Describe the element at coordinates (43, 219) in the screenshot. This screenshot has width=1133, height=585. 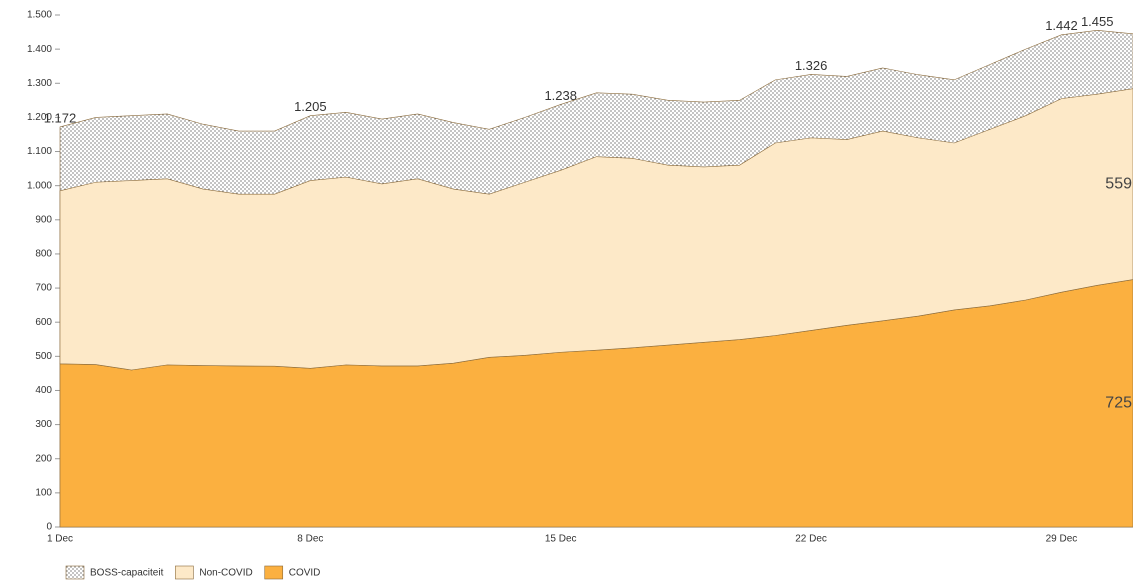
I see `y-tick-label: 900` at that location.